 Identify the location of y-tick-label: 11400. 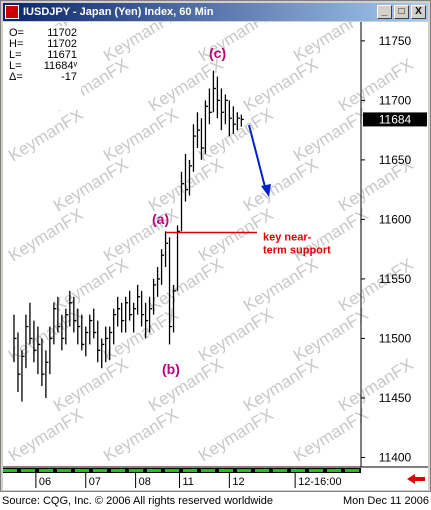
(395, 457).